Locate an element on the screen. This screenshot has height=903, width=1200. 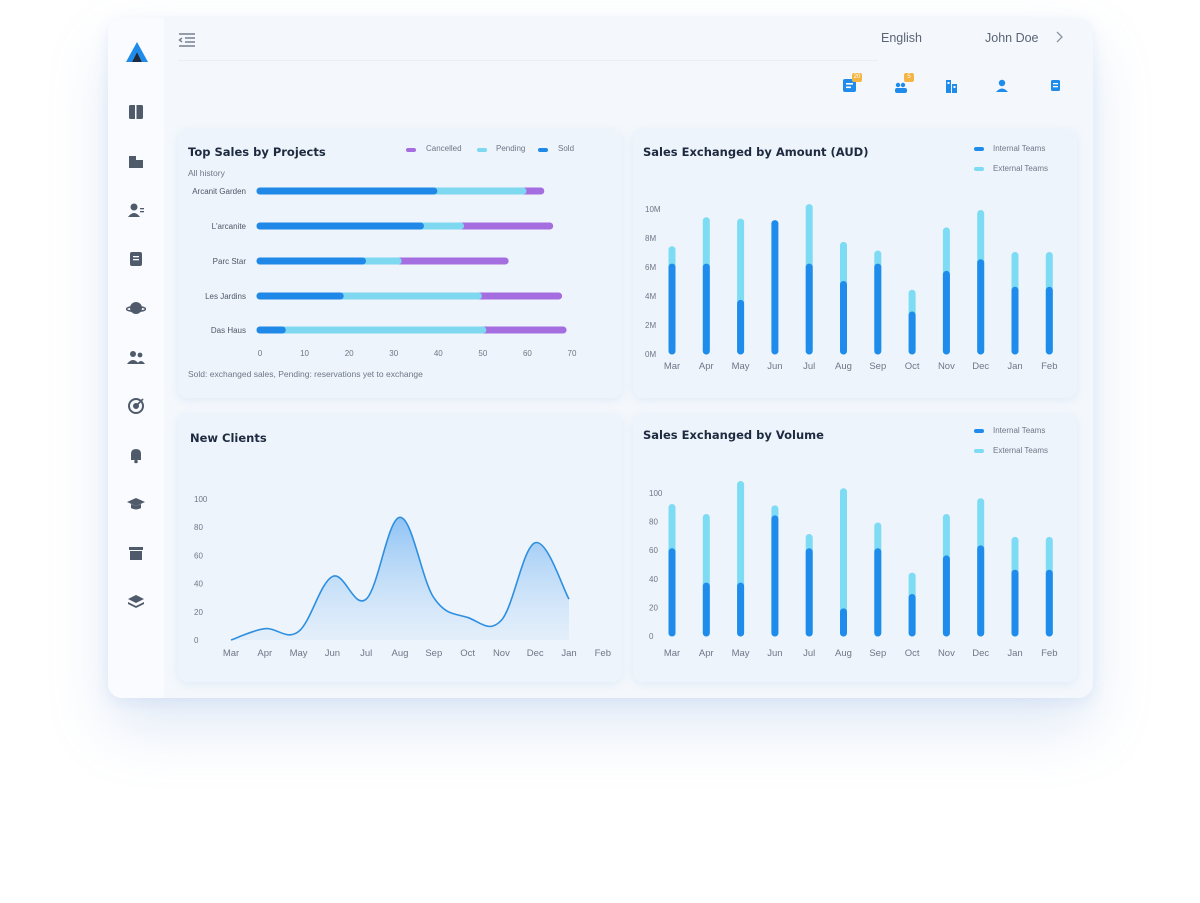
scroll-icon is located at coordinates (136, 259).